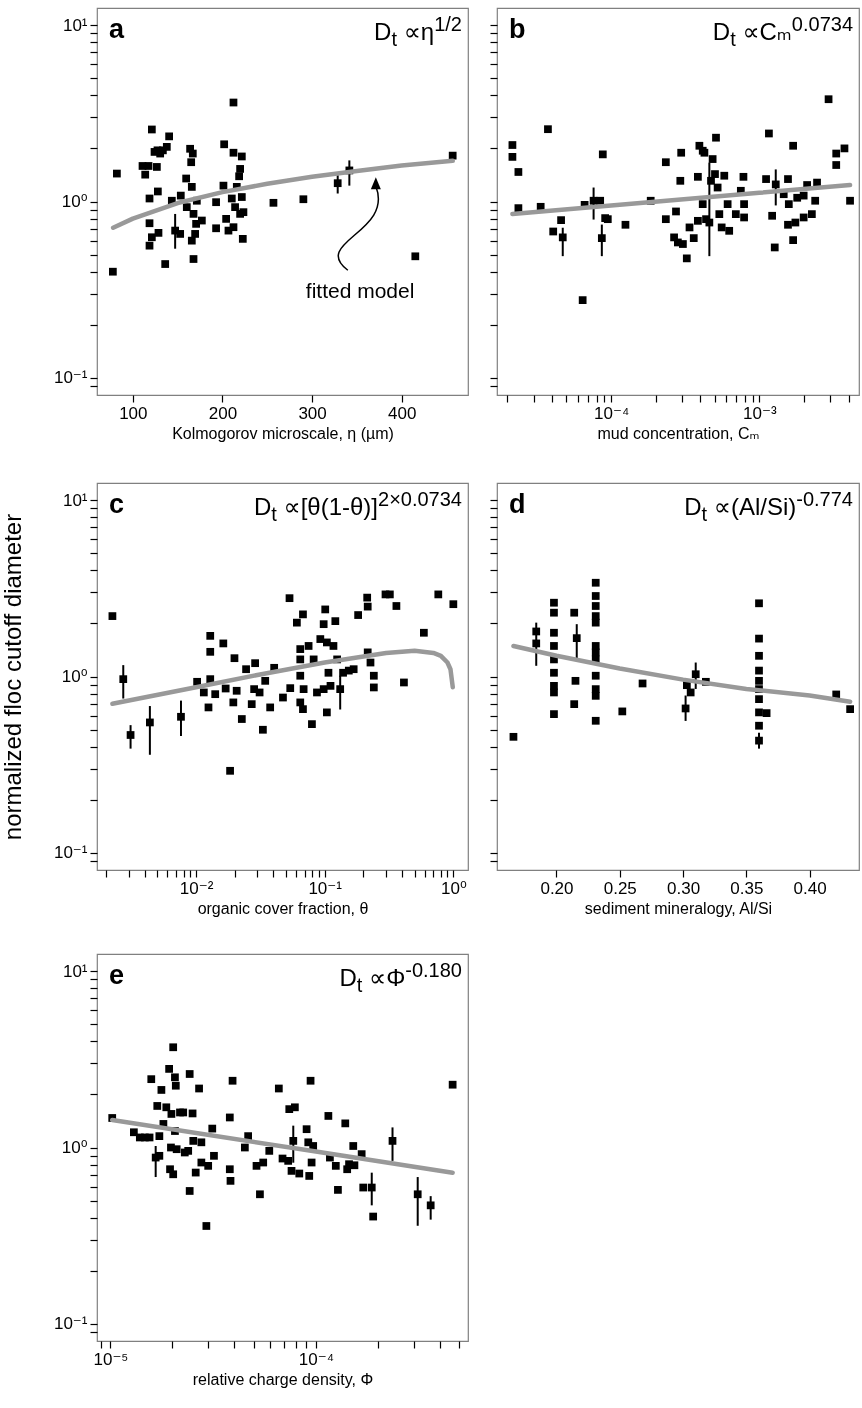 This screenshot has height=1408, width=862. What do you see at coordinates (678, 433) in the screenshot?
I see `x-axis-title: mud concentration, Cₘ` at bounding box center [678, 433].